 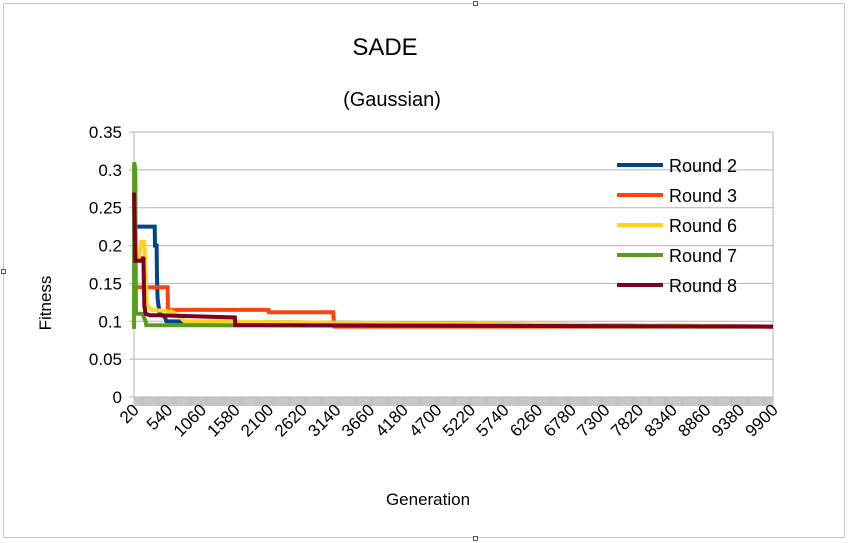 I want to click on x-tick-label: 6260, so click(x=526, y=420).